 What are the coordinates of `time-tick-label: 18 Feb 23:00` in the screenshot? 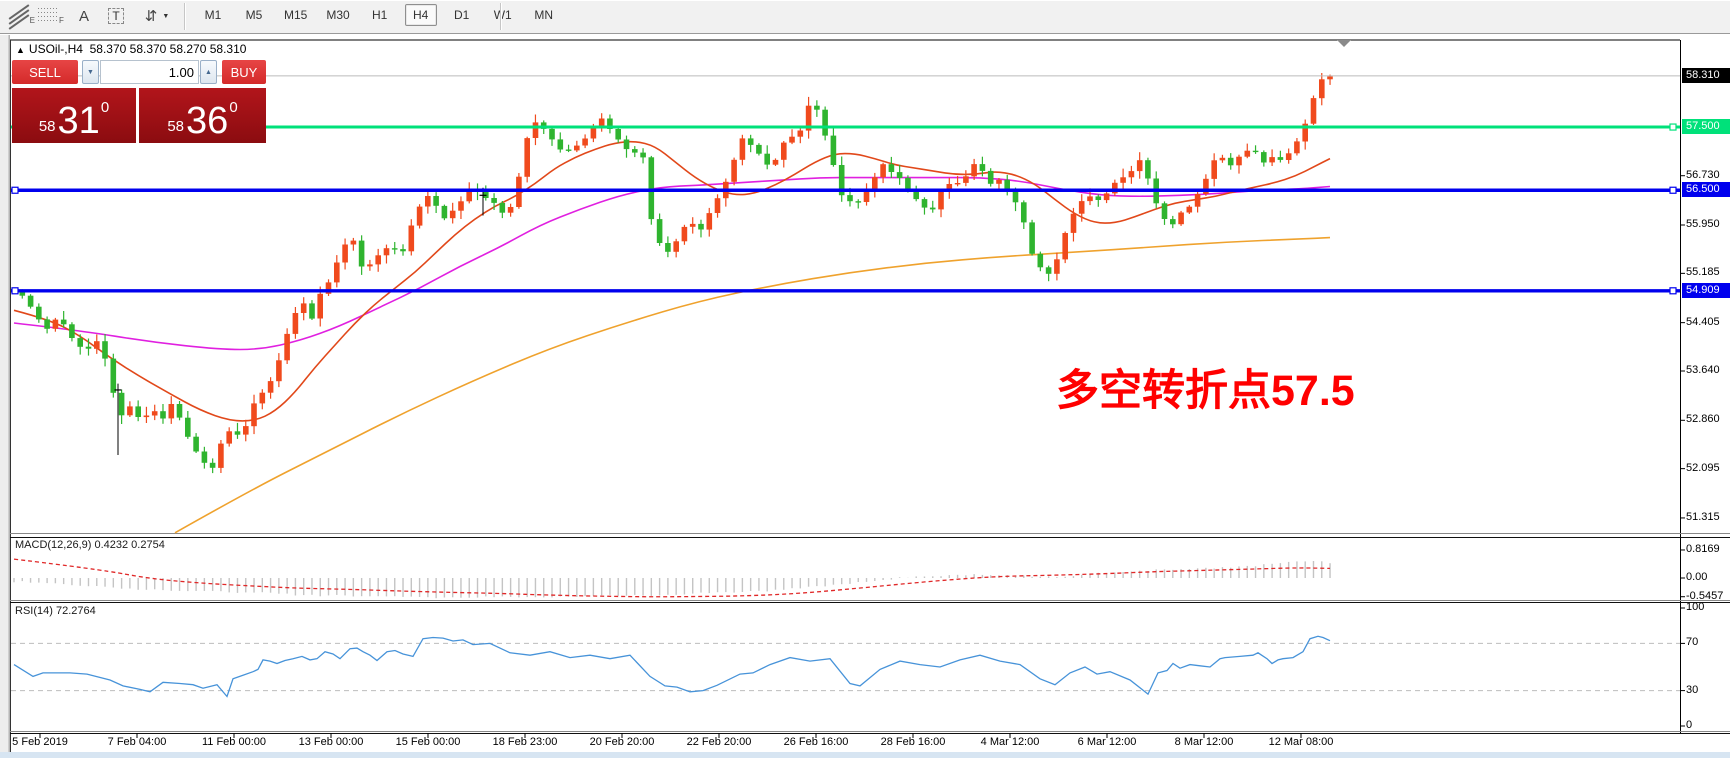 It's located at (525, 742).